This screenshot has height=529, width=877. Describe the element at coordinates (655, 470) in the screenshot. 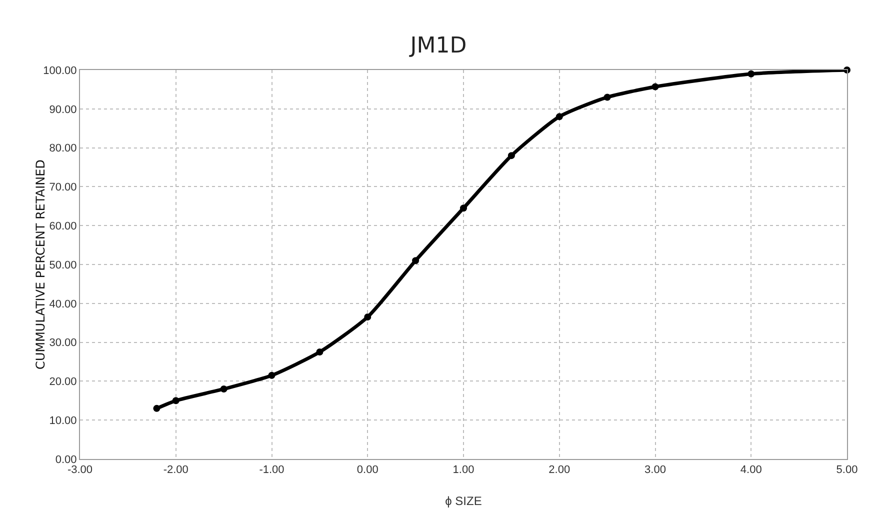

I see `x-tick-label: 3.00` at that location.